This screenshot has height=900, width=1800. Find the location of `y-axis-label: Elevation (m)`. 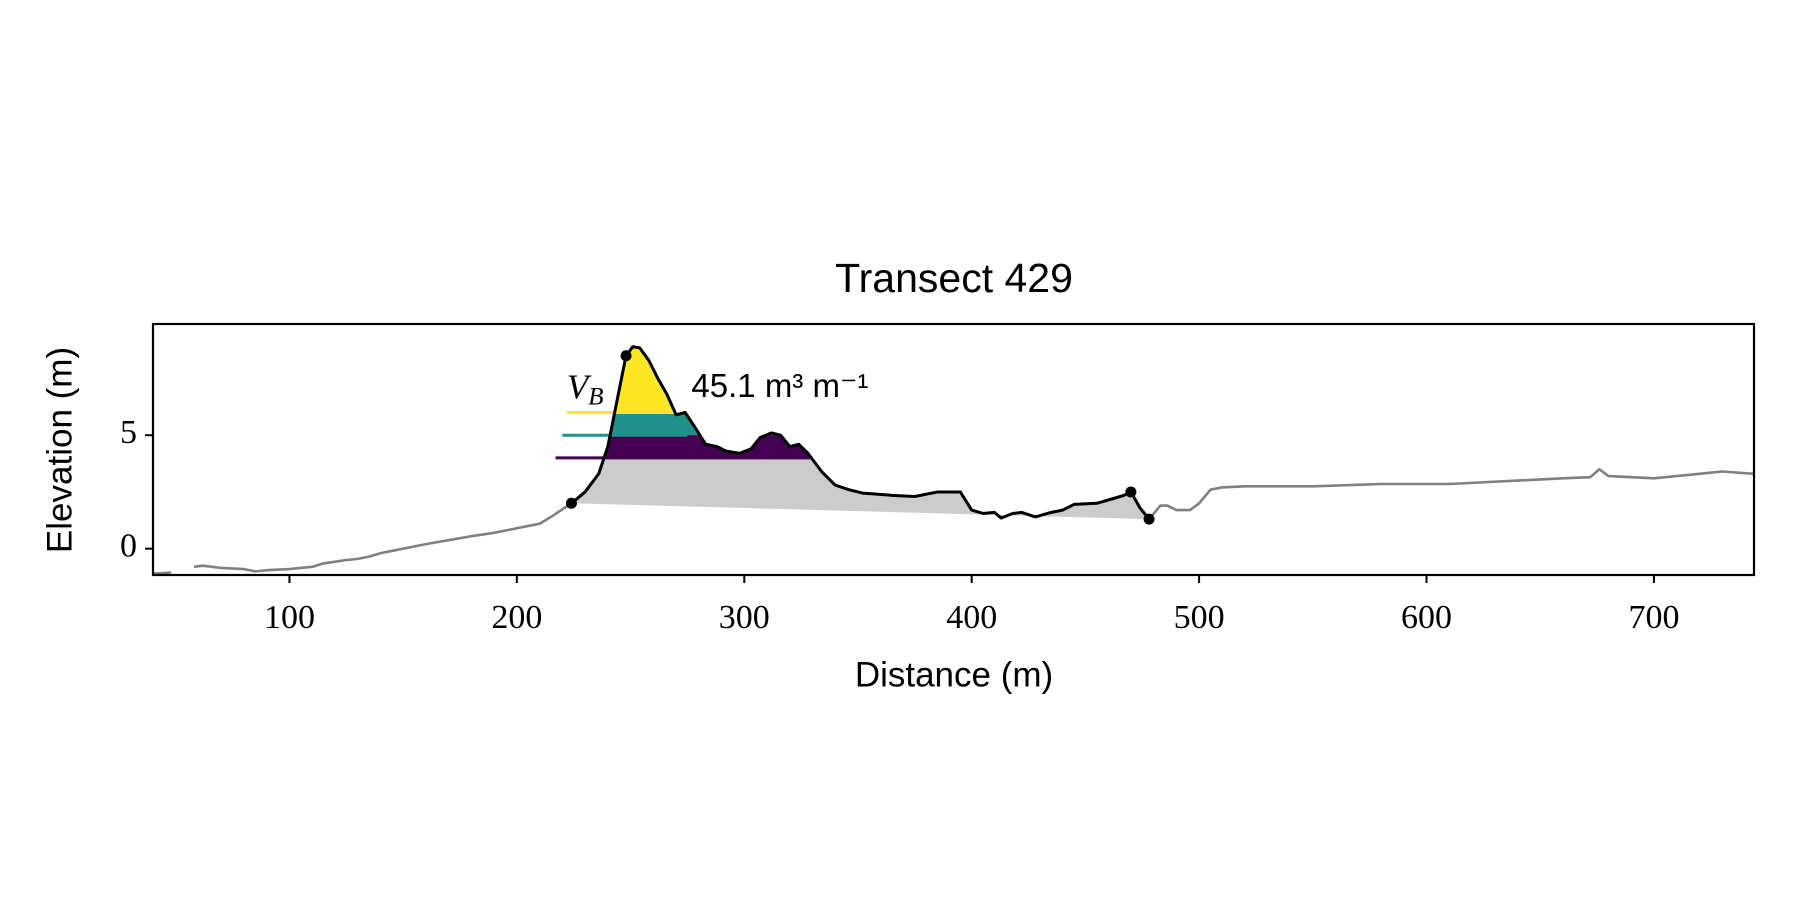

y-axis-label: Elevation (m) is located at coordinates (59, 450).